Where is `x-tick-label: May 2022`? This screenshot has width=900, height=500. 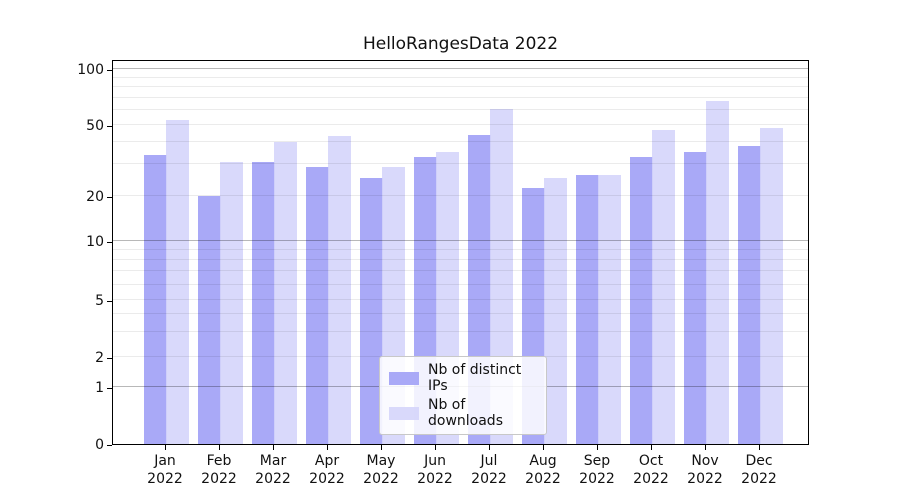
x-tick-label: May 2022 is located at coordinates (381, 470).